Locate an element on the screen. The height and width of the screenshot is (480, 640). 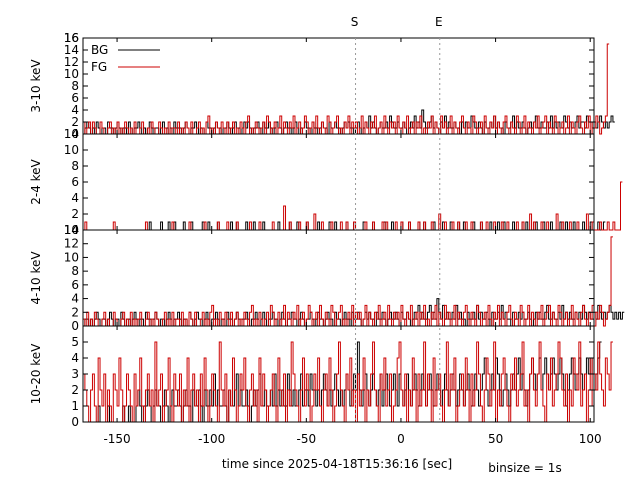
x-tick-label: 50 is located at coordinates (495, 439).